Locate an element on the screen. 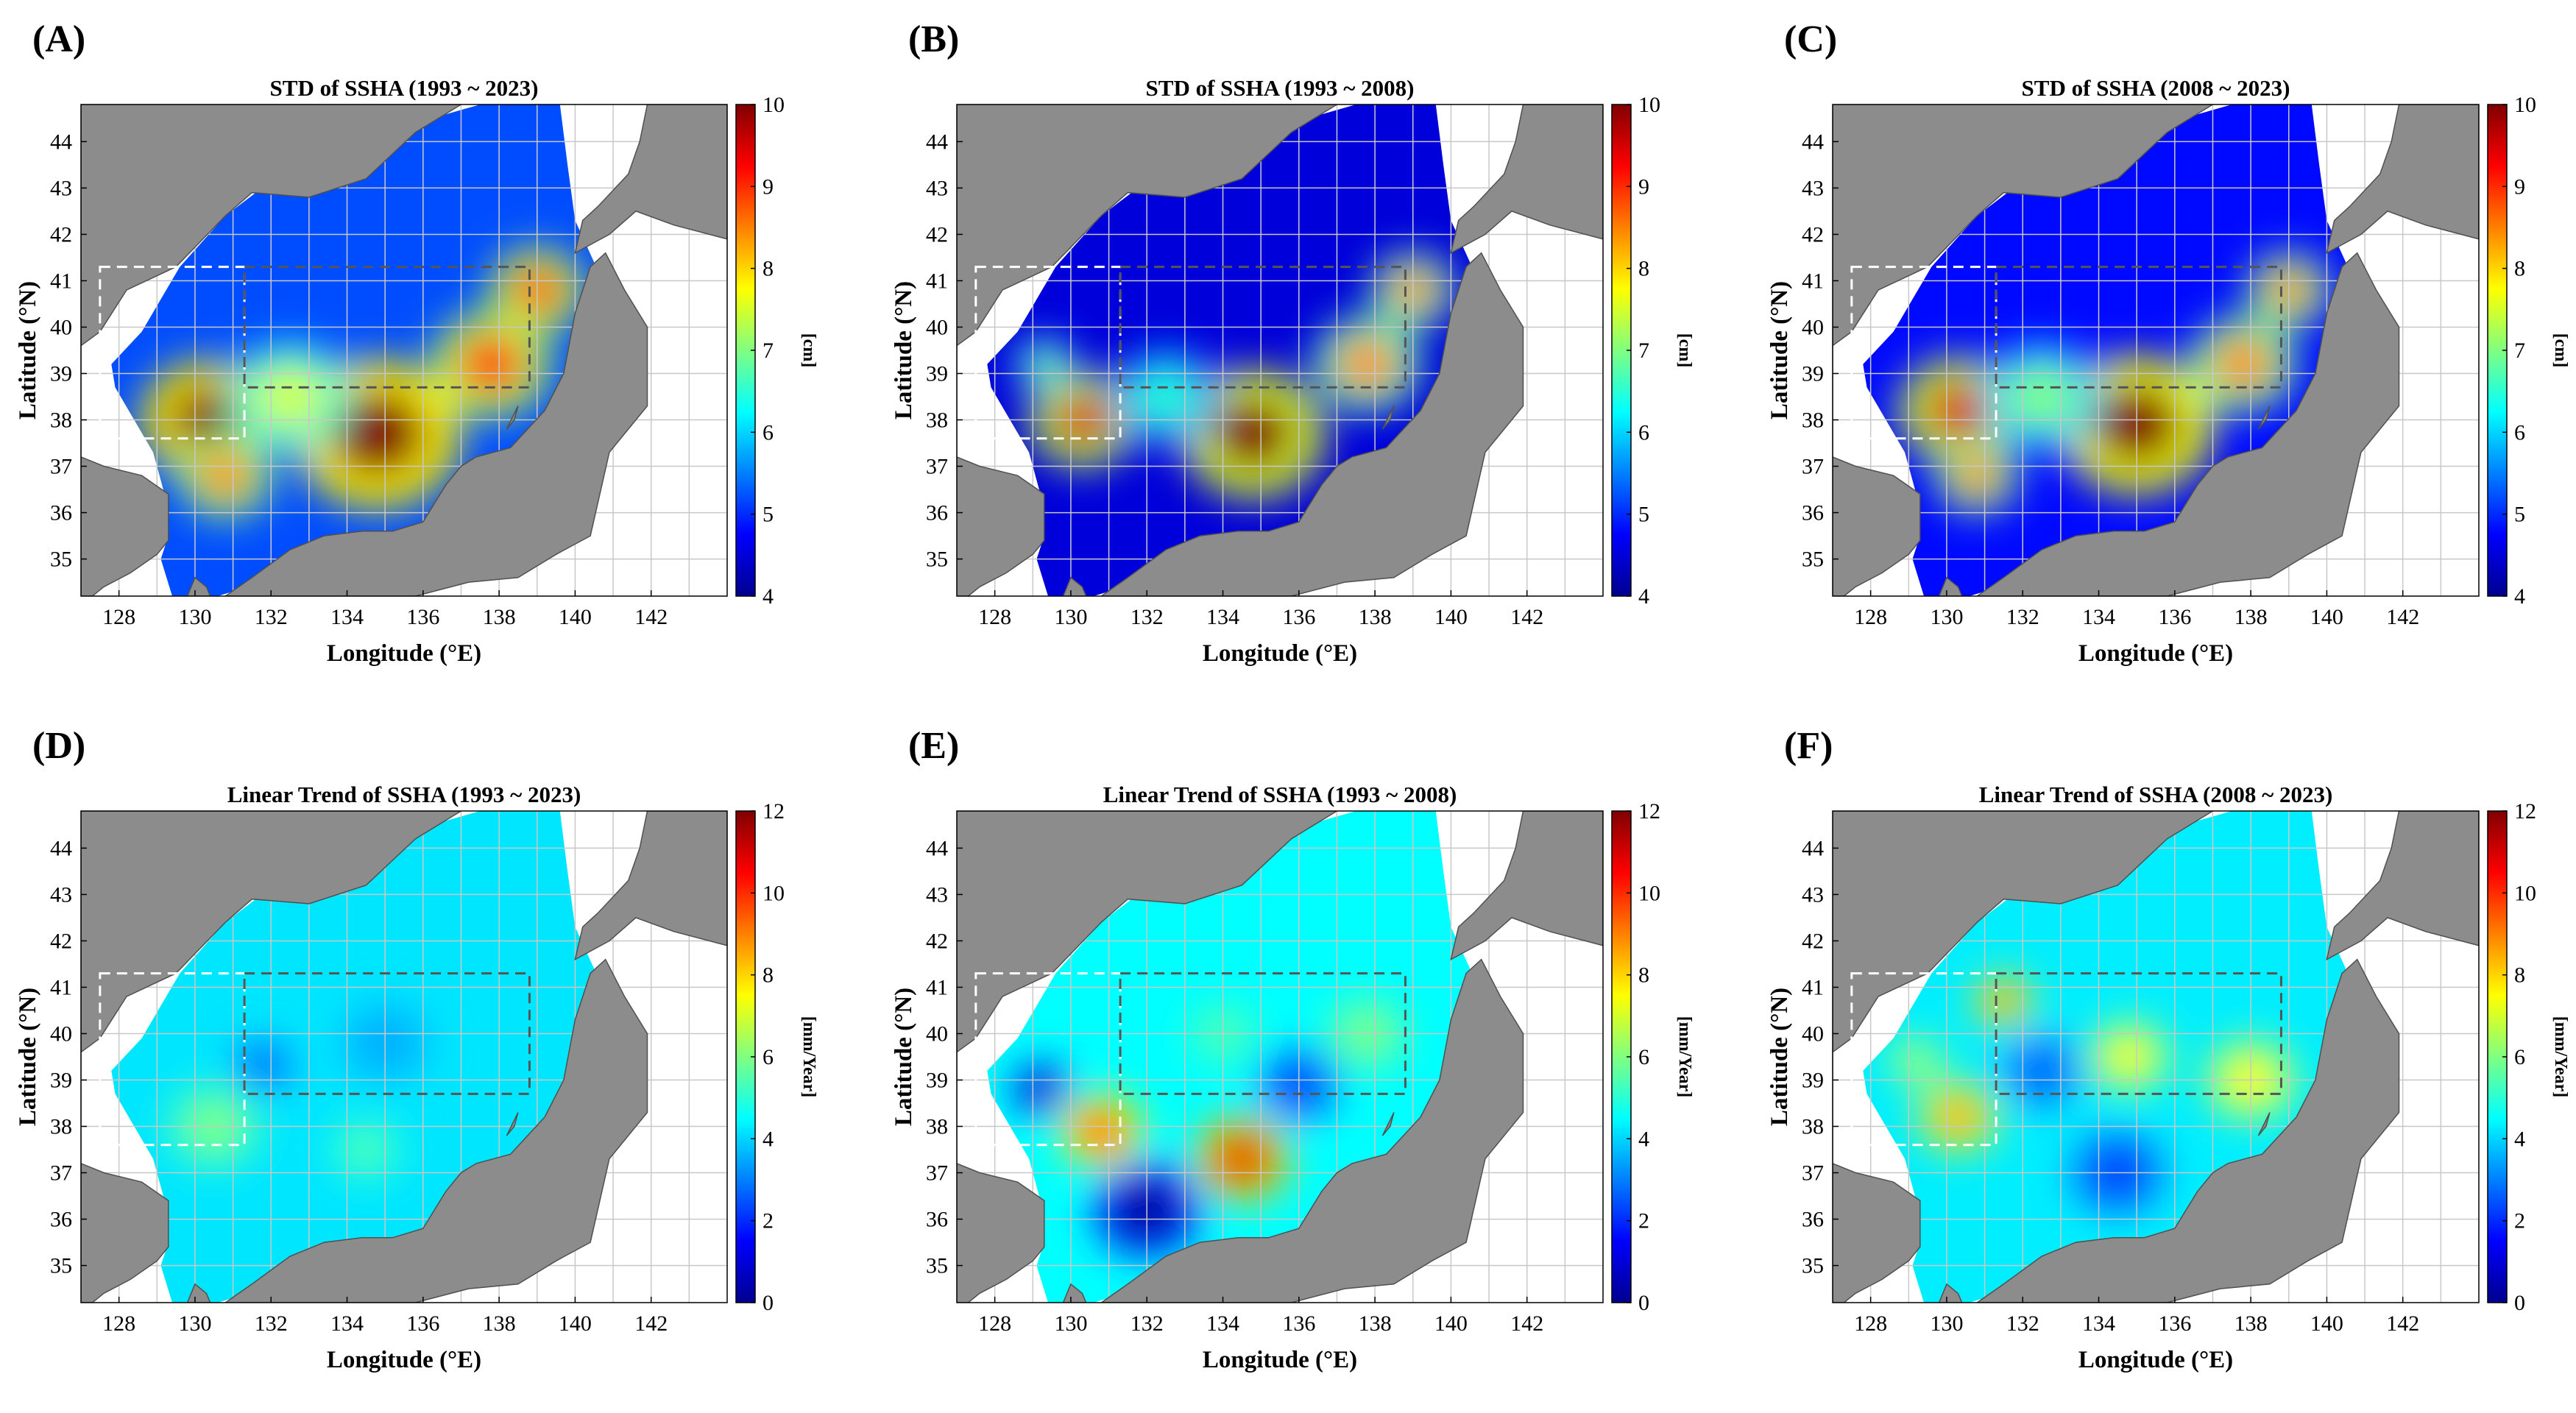 Image resolution: width=2576 pixels, height=1413 pixels. y-tick-label: 35 is located at coordinates (1813, 560).